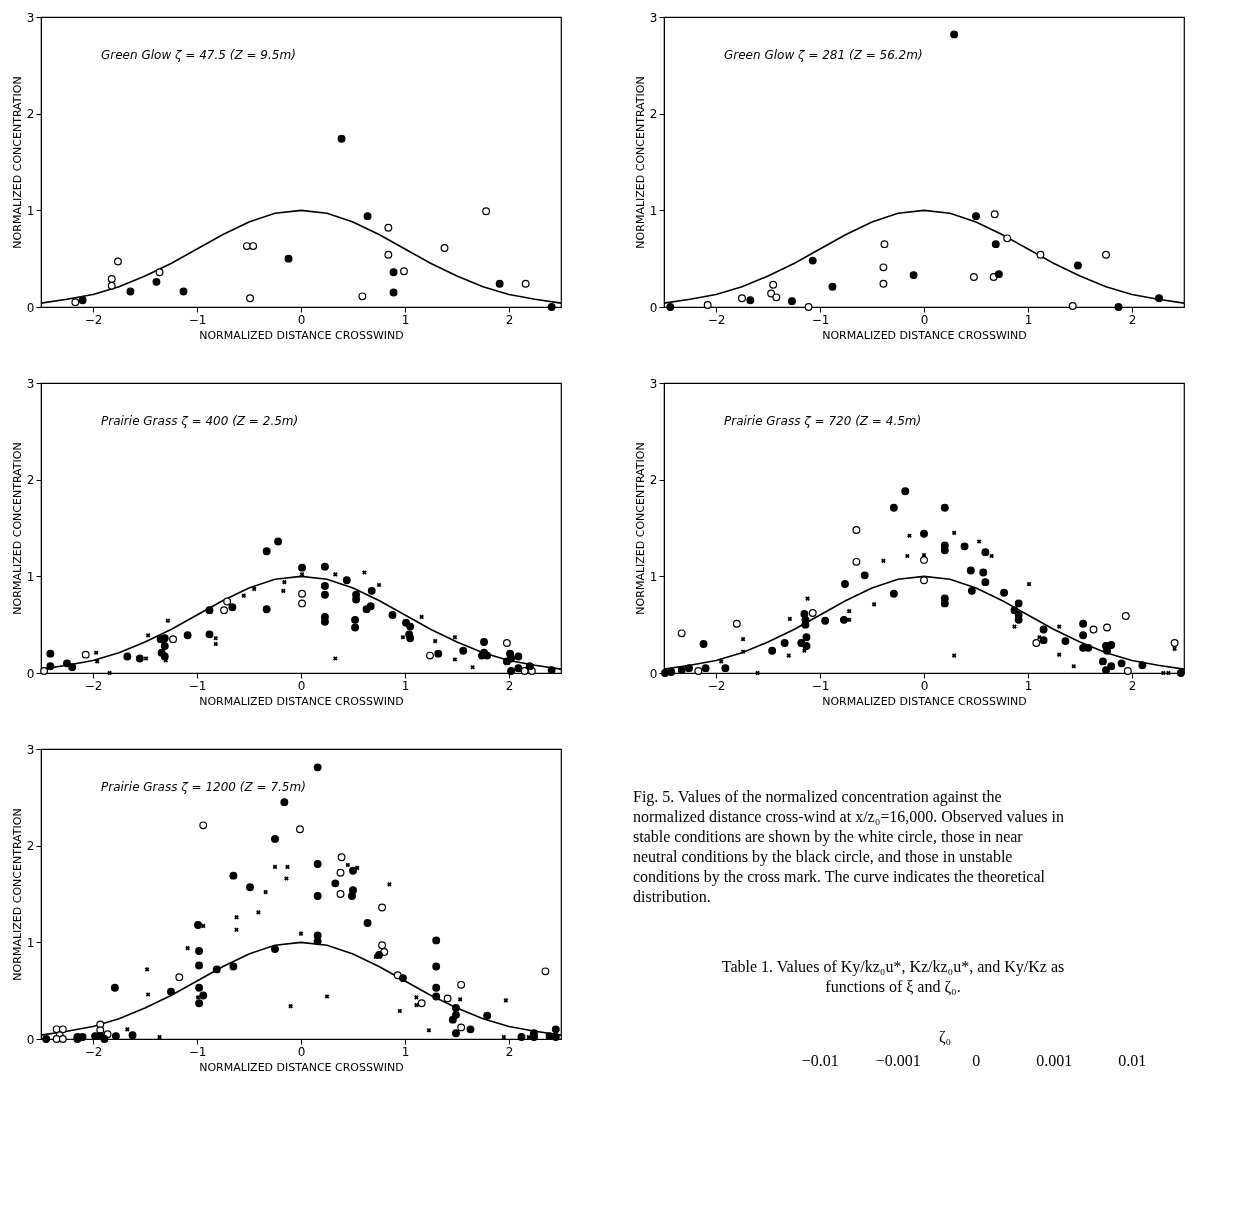 This screenshot has height=1211, width=1253. Describe the element at coordinates (203, 787) in the screenshot. I see `annotation: Prairie Grass ζ = 1200 (Z = 7.5m)` at that location.